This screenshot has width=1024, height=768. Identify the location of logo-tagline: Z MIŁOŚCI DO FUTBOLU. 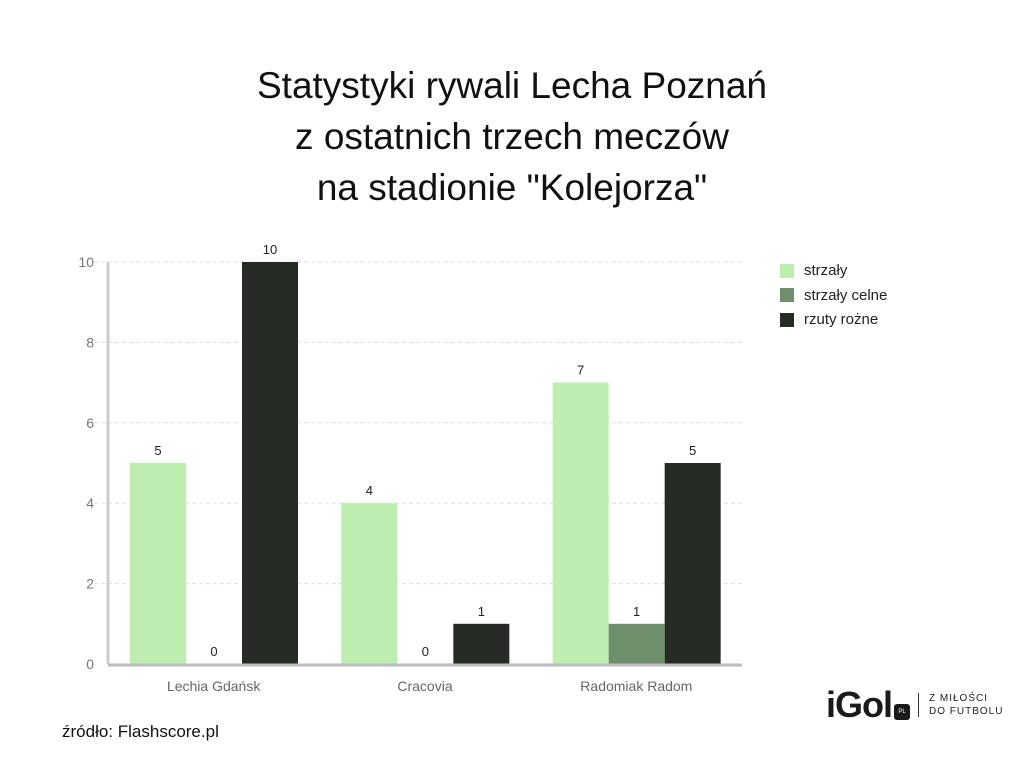
(966, 705).